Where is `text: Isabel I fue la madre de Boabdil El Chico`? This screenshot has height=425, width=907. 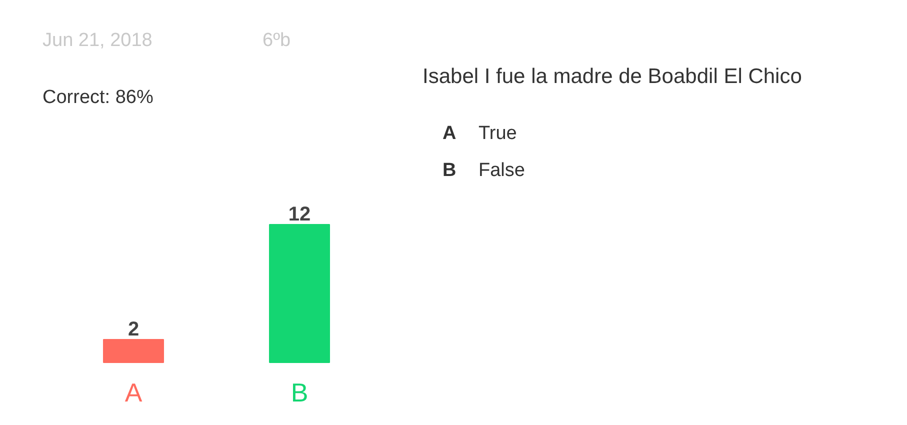
text: Isabel I fue la madre de Boabdil El Chico is located at coordinates (612, 76).